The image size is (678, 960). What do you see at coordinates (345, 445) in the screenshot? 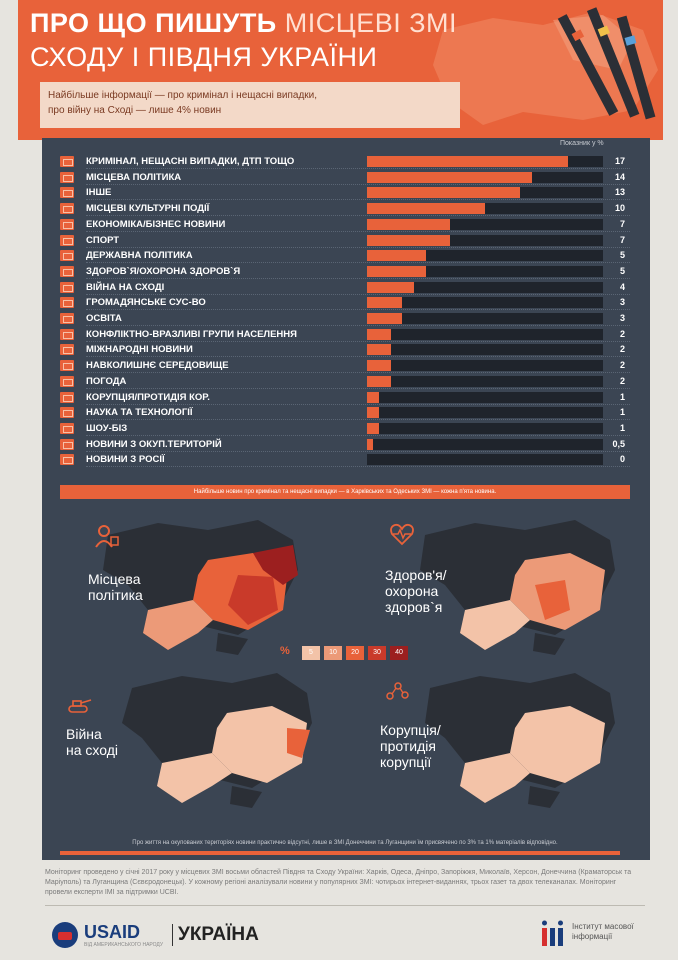
I see `chart-row: НОВИНИ З ОКУП.ТЕРИТОРІЙ 0,5` at bounding box center [345, 445].